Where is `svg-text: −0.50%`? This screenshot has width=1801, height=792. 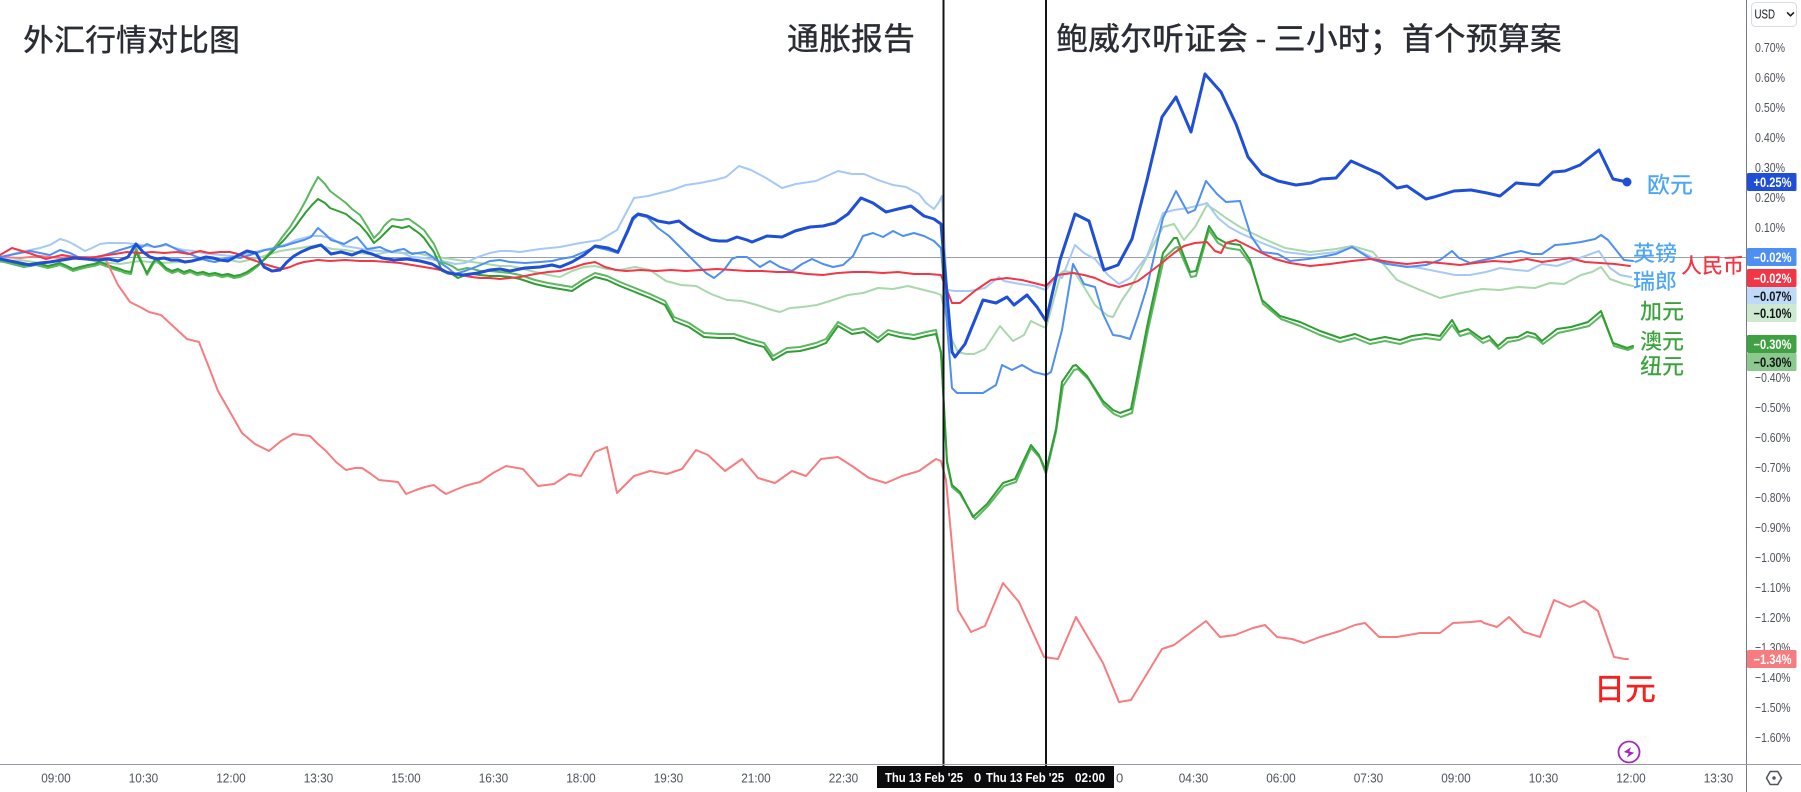 svg-text: −0.50% is located at coordinates (1773, 407).